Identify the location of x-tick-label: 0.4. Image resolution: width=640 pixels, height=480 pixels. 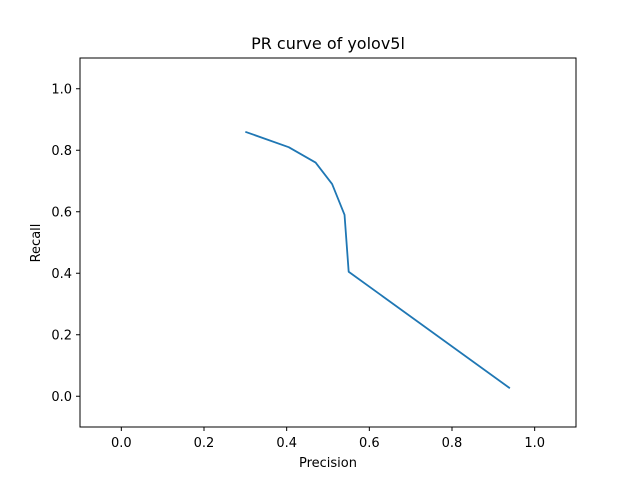
(286, 443).